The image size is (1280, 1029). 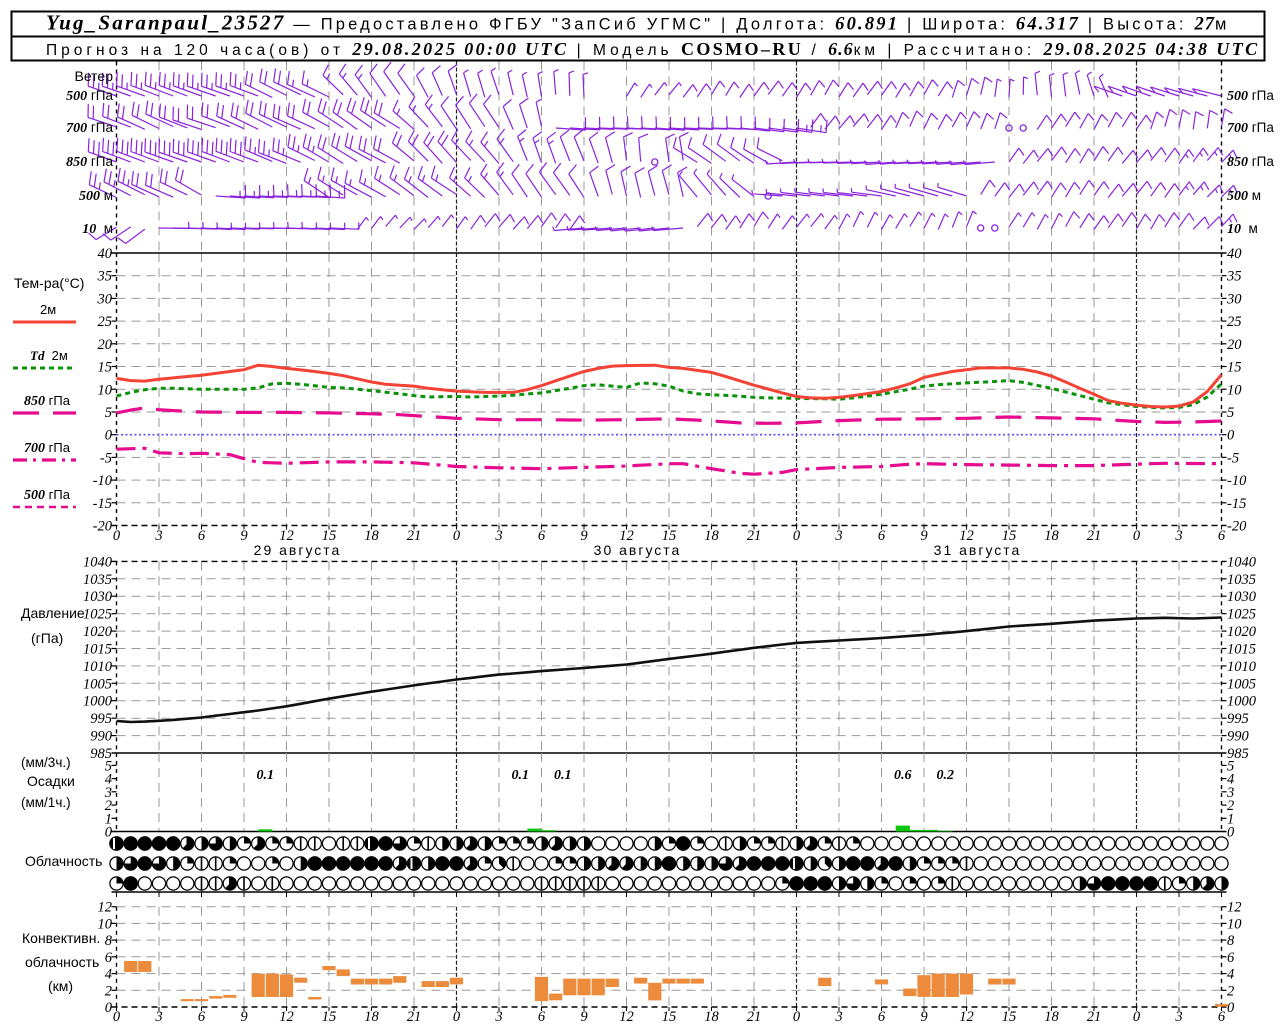 What do you see at coordinates (49, 283) in the screenshot?
I see `svg-text: Тем-ра(°С)` at bounding box center [49, 283].